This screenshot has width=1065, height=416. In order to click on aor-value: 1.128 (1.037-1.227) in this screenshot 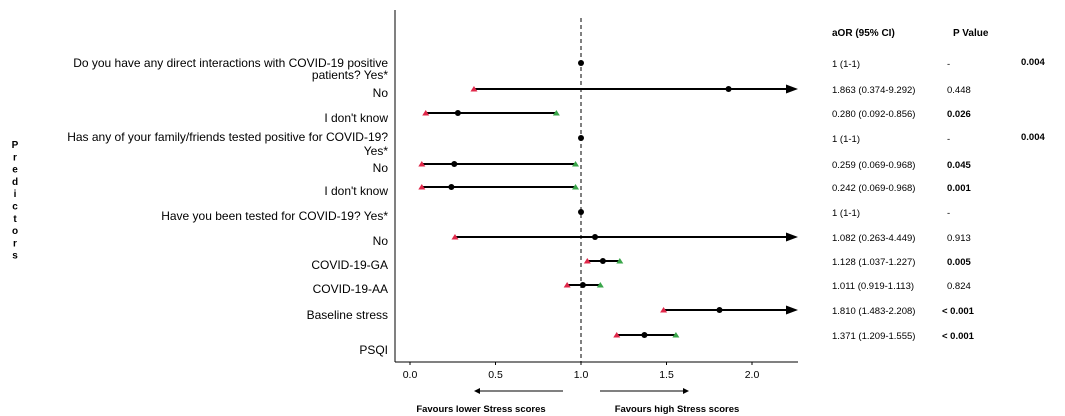, I will do `click(873, 262)`.